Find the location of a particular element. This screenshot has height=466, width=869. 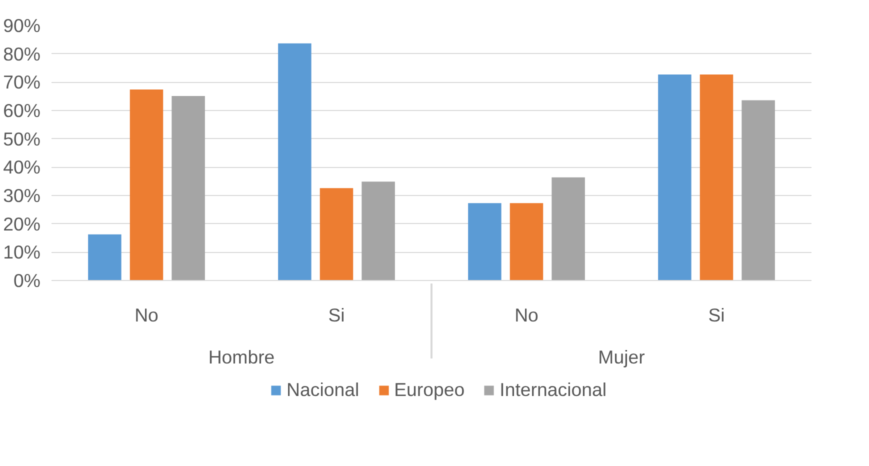

legend-label: Internacional is located at coordinates (553, 390).